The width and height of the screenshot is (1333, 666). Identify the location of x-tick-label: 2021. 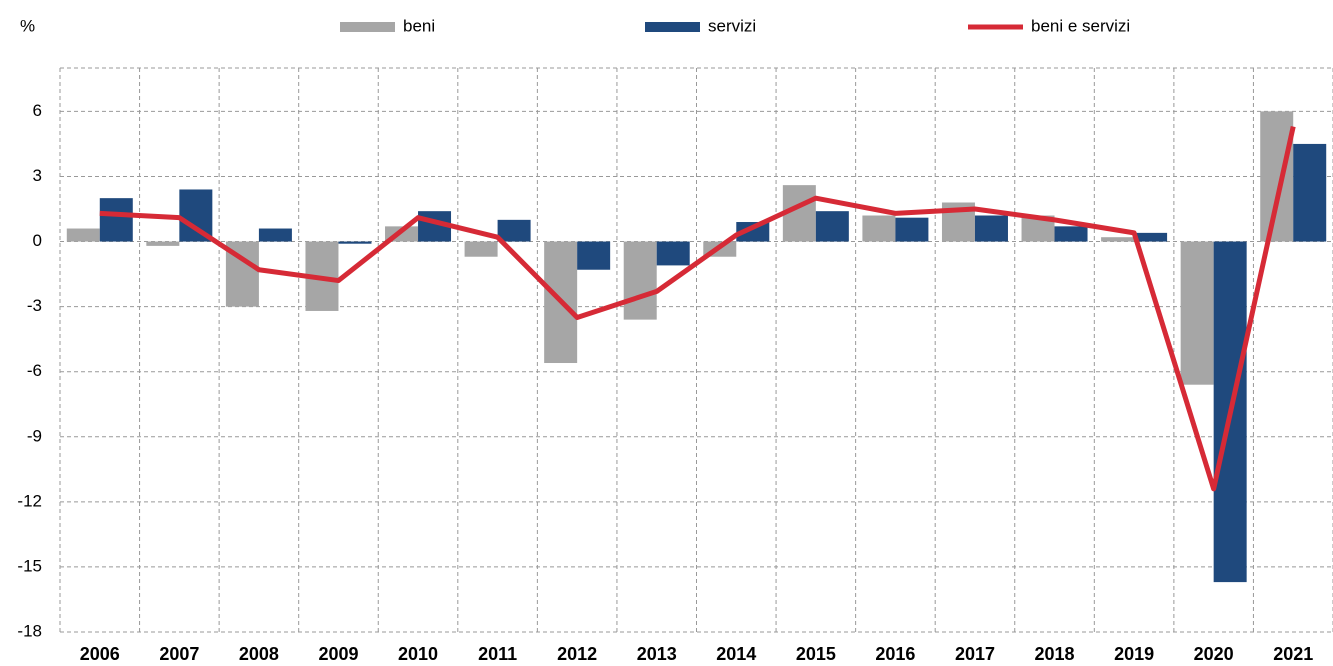
(1293, 654).